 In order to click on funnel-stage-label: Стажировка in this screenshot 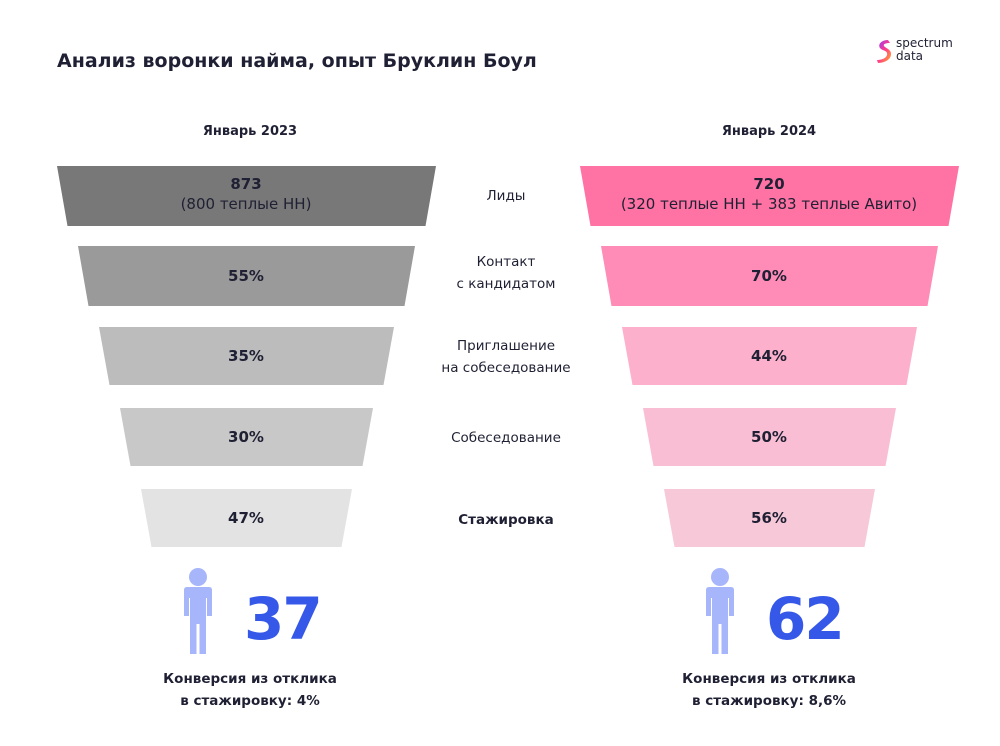, I will do `click(506, 520)`.